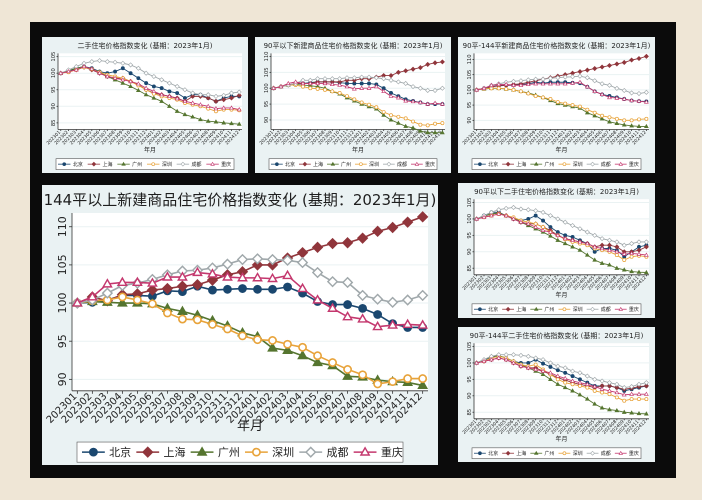  Describe the element at coordinates (353, 164) in the screenshot. I see `legend` at that location.